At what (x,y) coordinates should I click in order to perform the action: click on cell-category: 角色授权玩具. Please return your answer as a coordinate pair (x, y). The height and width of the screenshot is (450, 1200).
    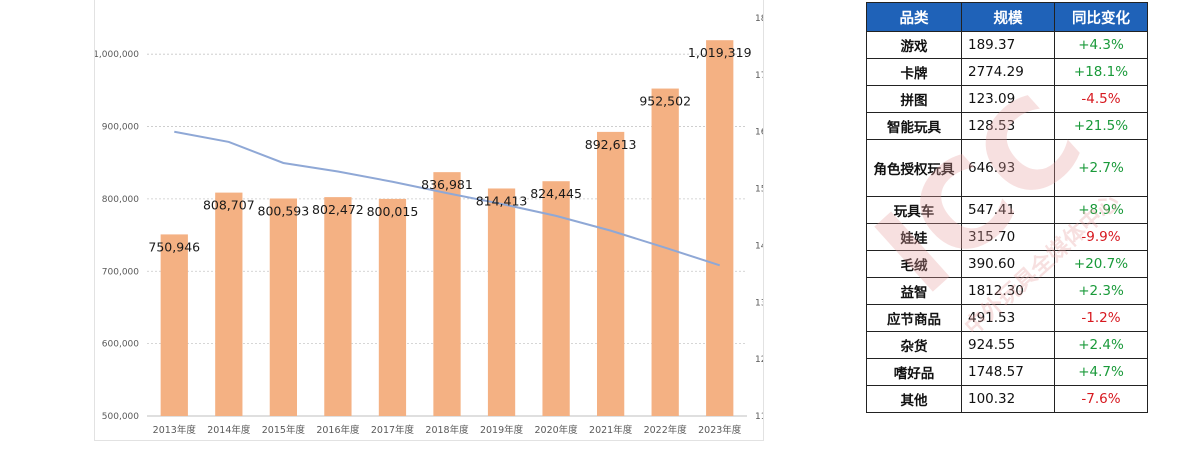
    Looking at the image, I should click on (914, 168).